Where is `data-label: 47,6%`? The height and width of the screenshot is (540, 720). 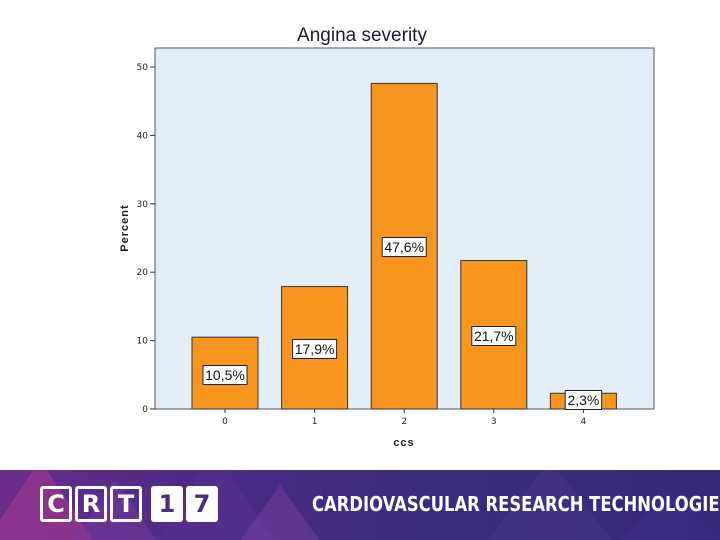
data-label: 47,6% is located at coordinates (404, 247).